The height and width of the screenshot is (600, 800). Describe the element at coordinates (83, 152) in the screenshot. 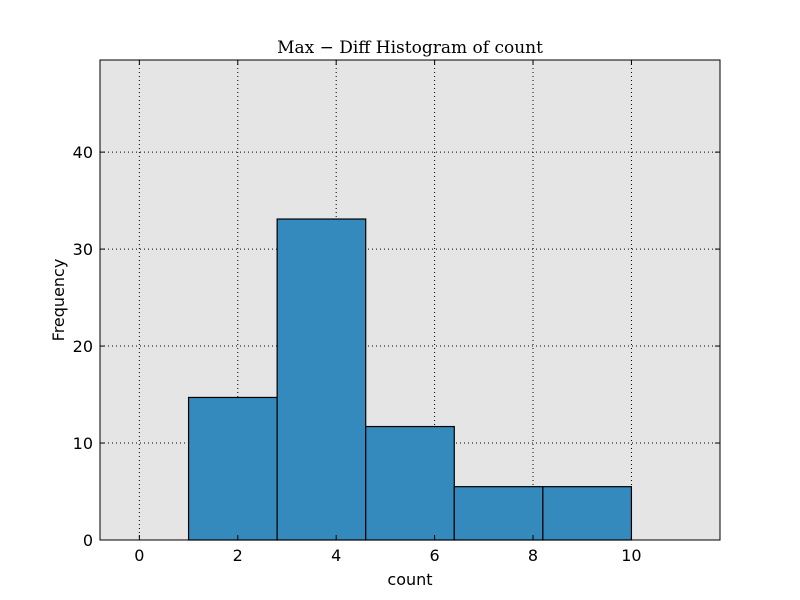

I see `y-tick-label: 40` at that location.